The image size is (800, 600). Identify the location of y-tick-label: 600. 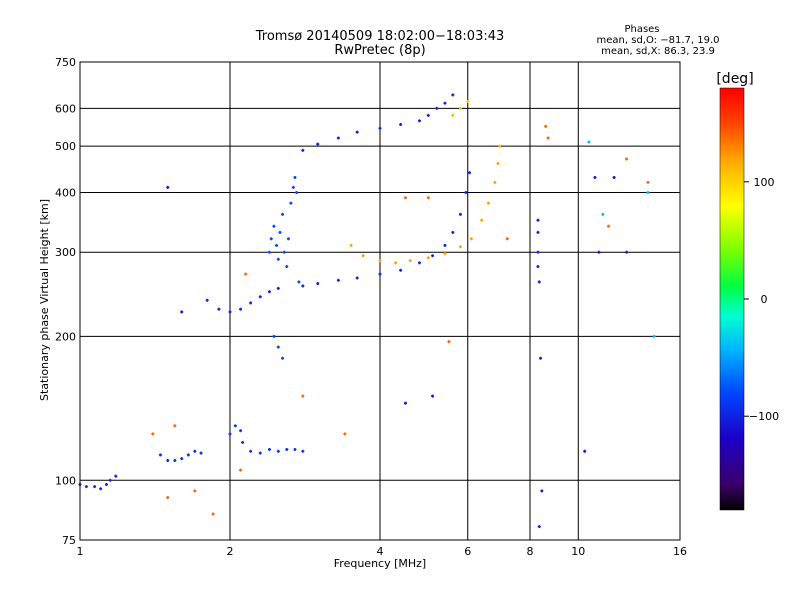
(65, 108).